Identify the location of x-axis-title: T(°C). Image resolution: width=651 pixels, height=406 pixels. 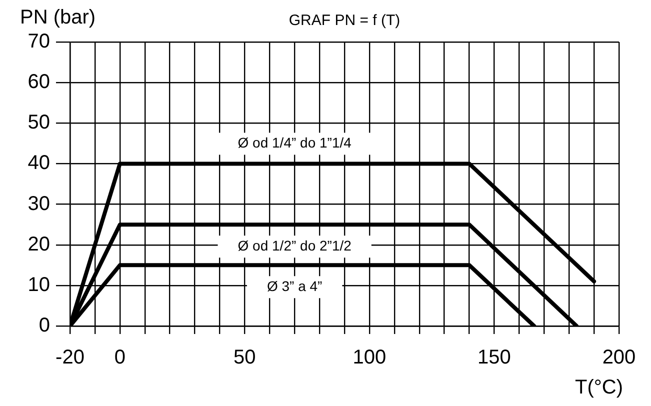
(599, 387).